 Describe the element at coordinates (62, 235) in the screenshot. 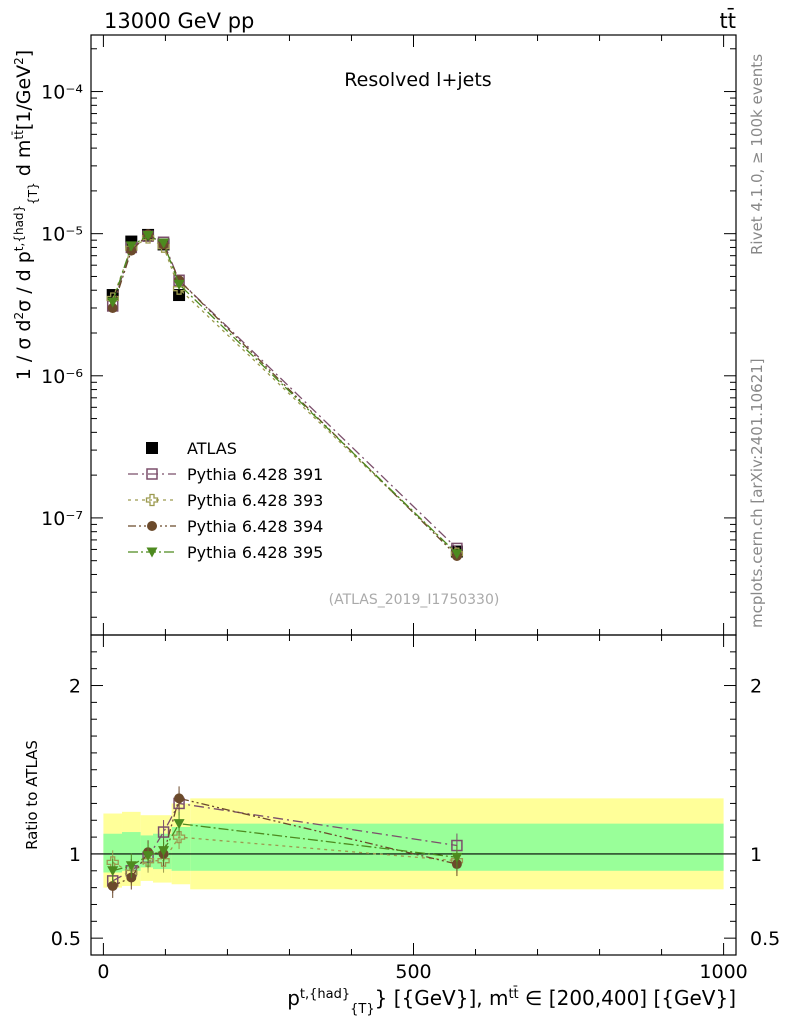

I see `y-tick-label: 10⁻⁵` at that location.